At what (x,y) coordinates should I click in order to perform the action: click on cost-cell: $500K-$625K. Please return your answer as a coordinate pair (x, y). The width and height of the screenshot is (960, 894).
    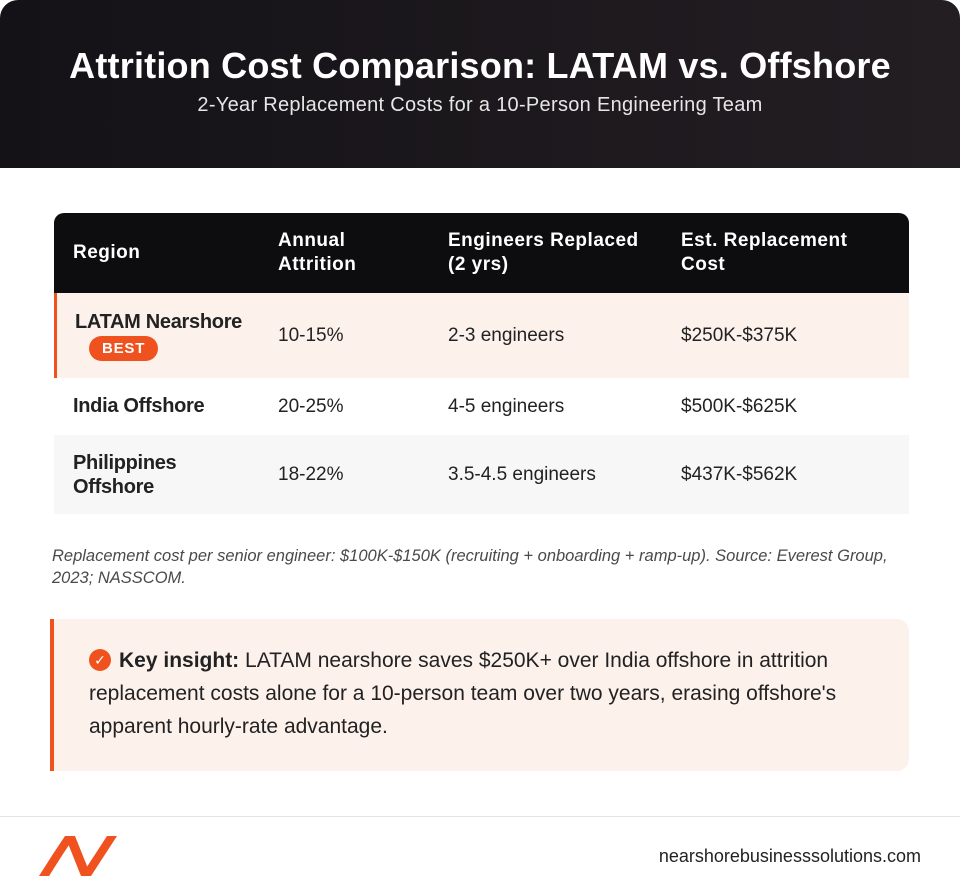
    Looking at the image, I should click on (795, 406).